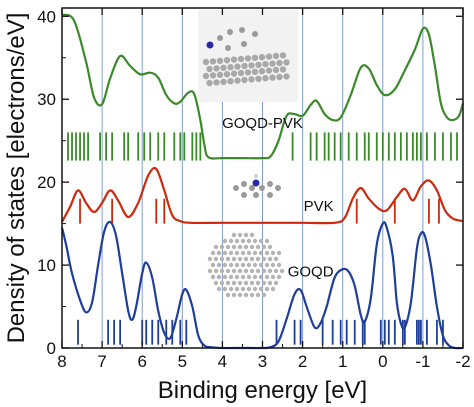  Describe the element at coordinates (46, 265) in the screenshot. I see `y-tick-label: 10` at that location.